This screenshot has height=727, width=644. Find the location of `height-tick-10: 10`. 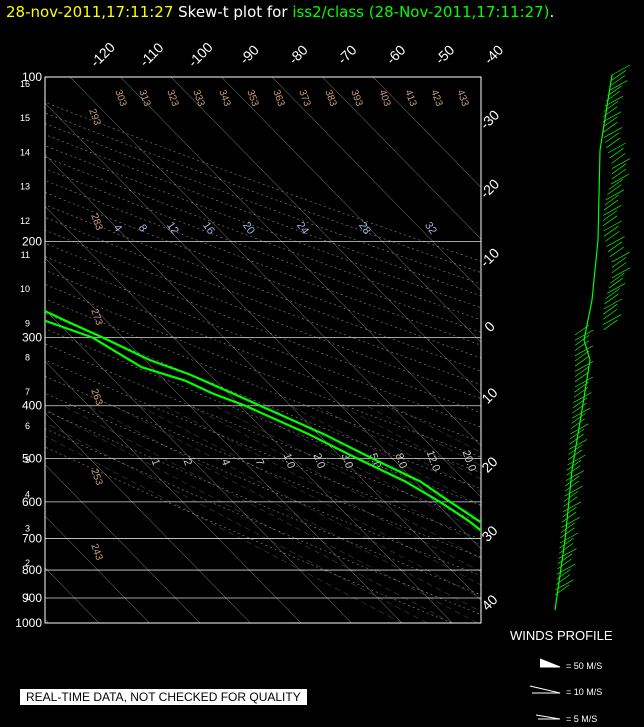

height-tick-10: 10 is located at coordinates (25, 289).